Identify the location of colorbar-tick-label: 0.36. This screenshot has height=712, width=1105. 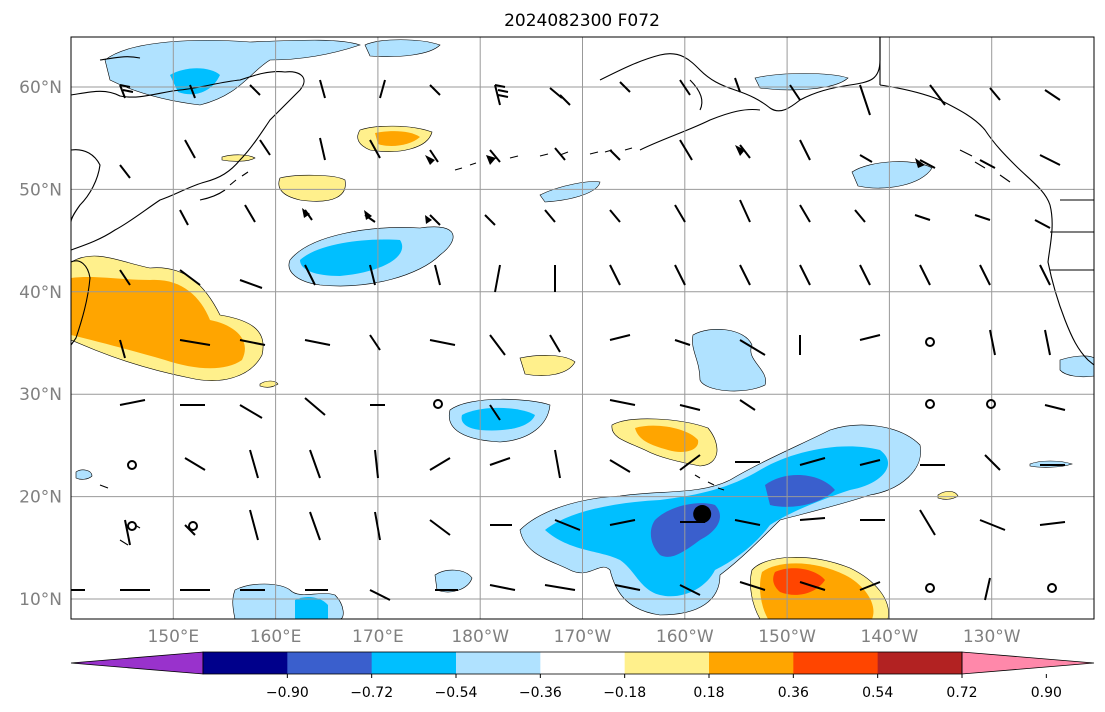
(793, 693).